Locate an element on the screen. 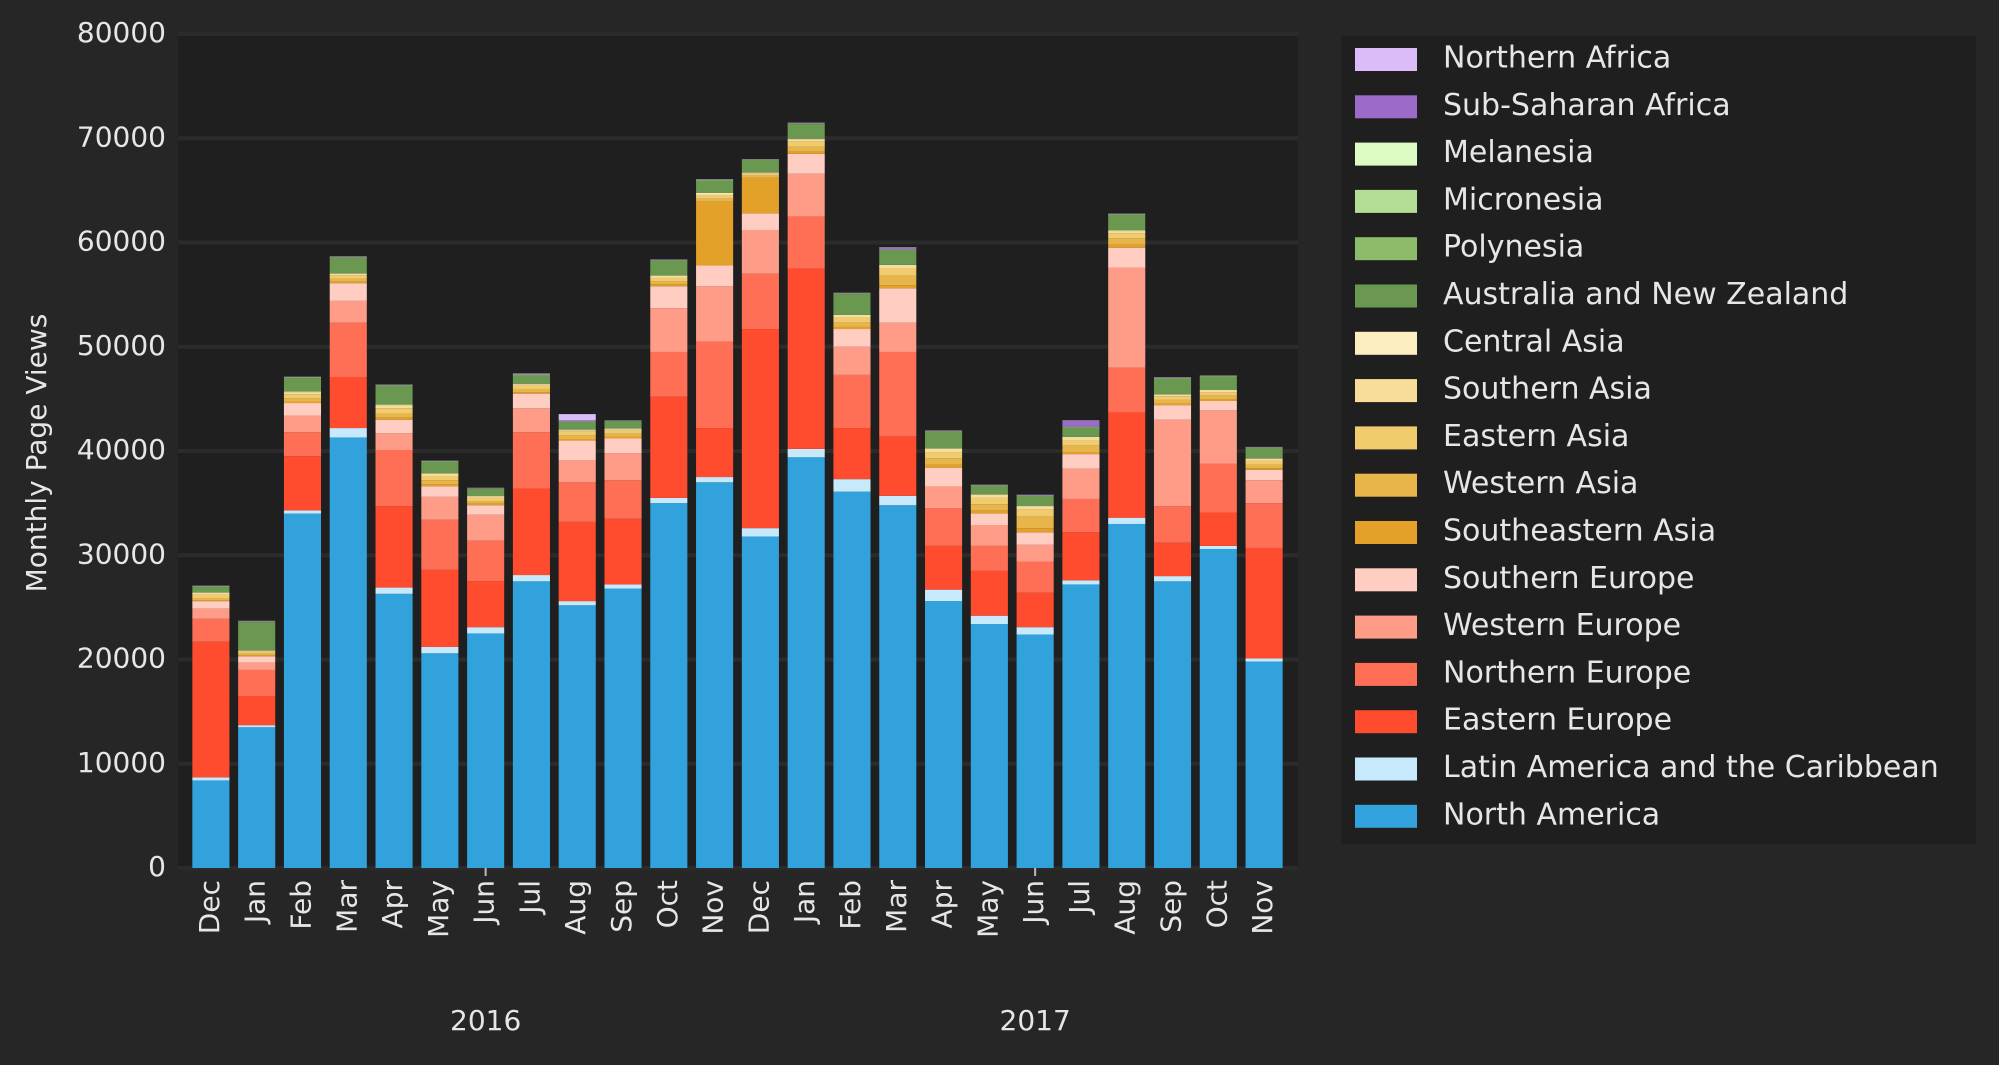 The height and width of the screenshot is (1065, 1999). x-tick-label: May is located at coordinates (438, 909).